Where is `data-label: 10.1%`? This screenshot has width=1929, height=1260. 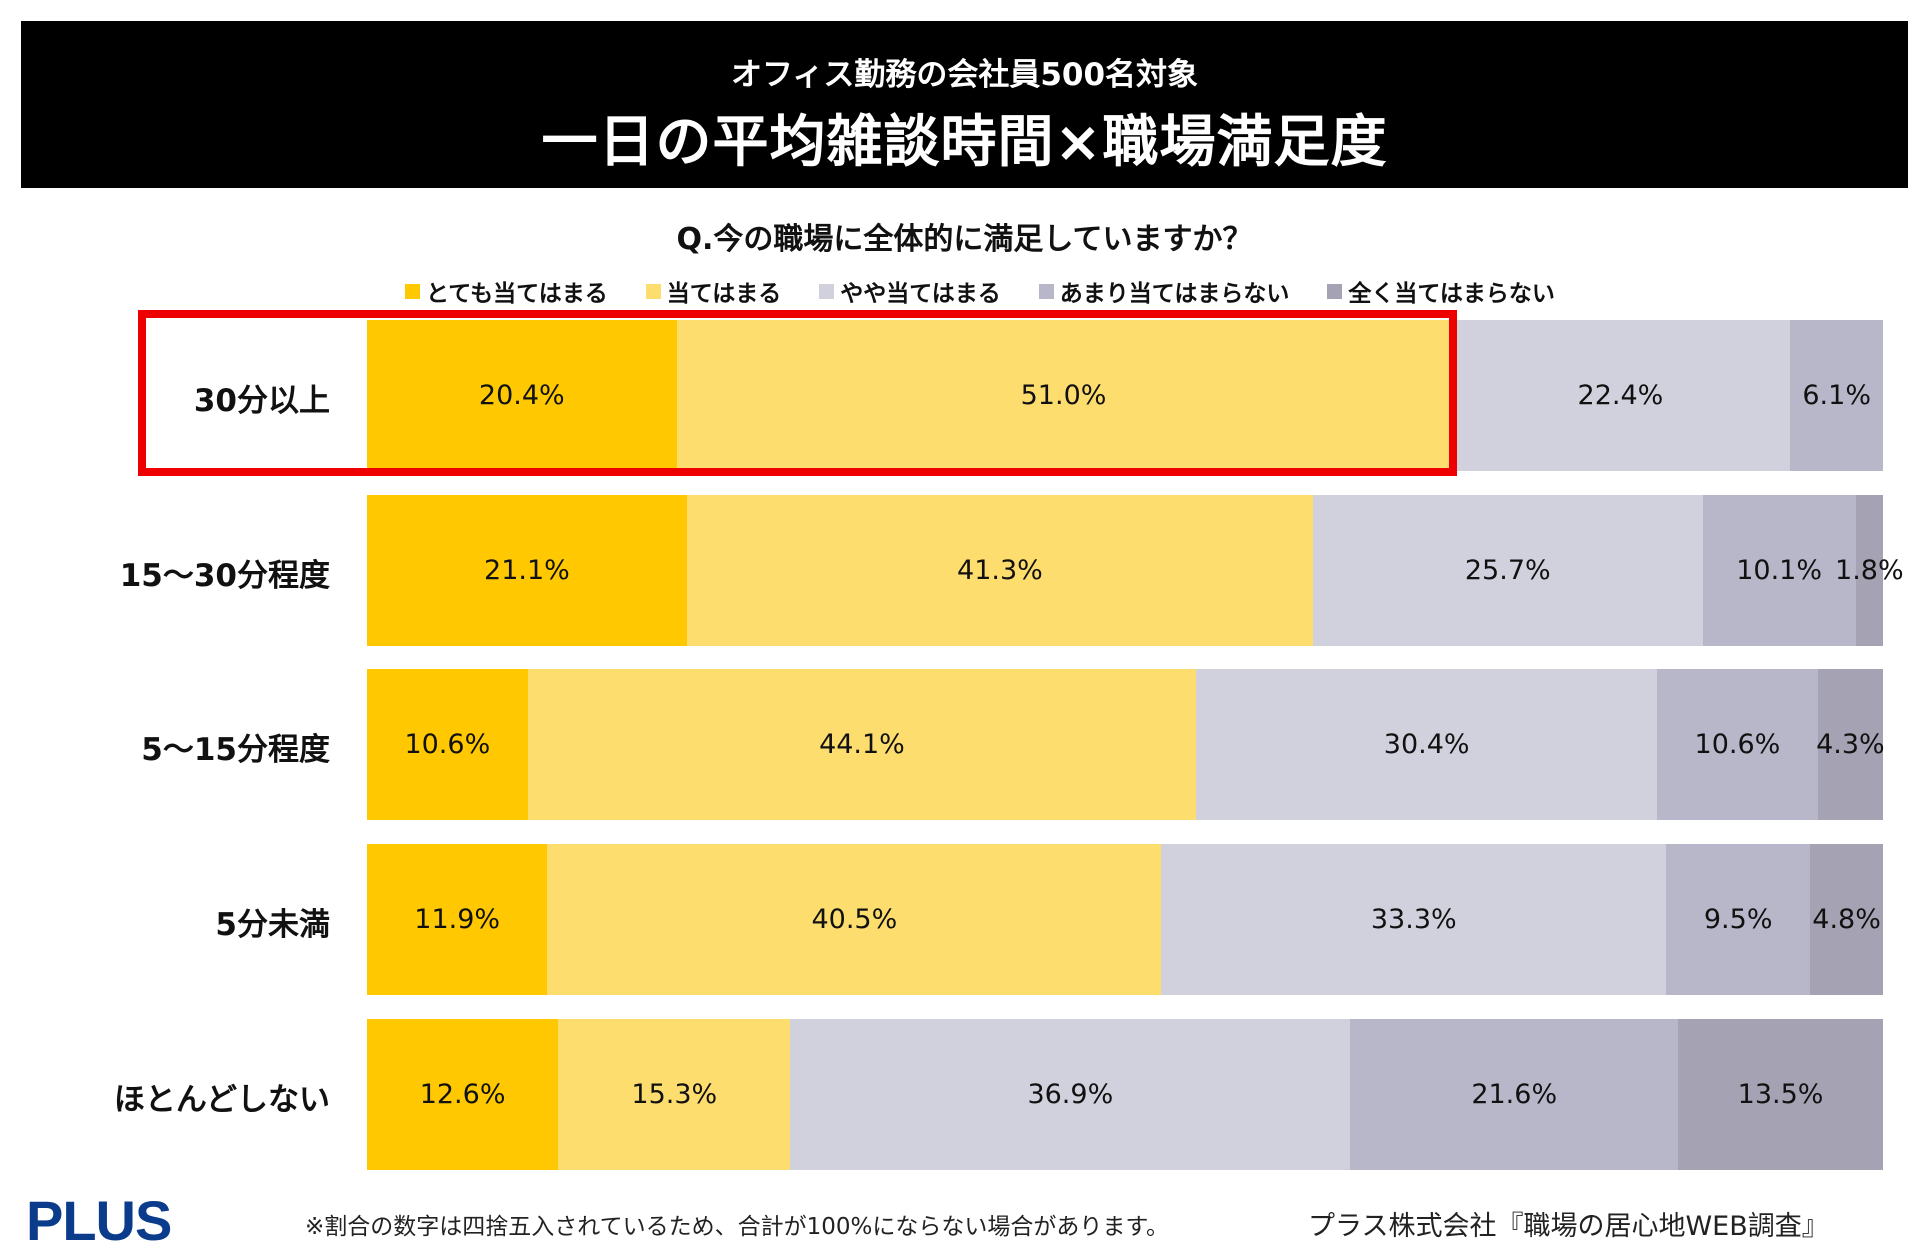
data-label: 10.1% is located at coordinates (1779, 570).